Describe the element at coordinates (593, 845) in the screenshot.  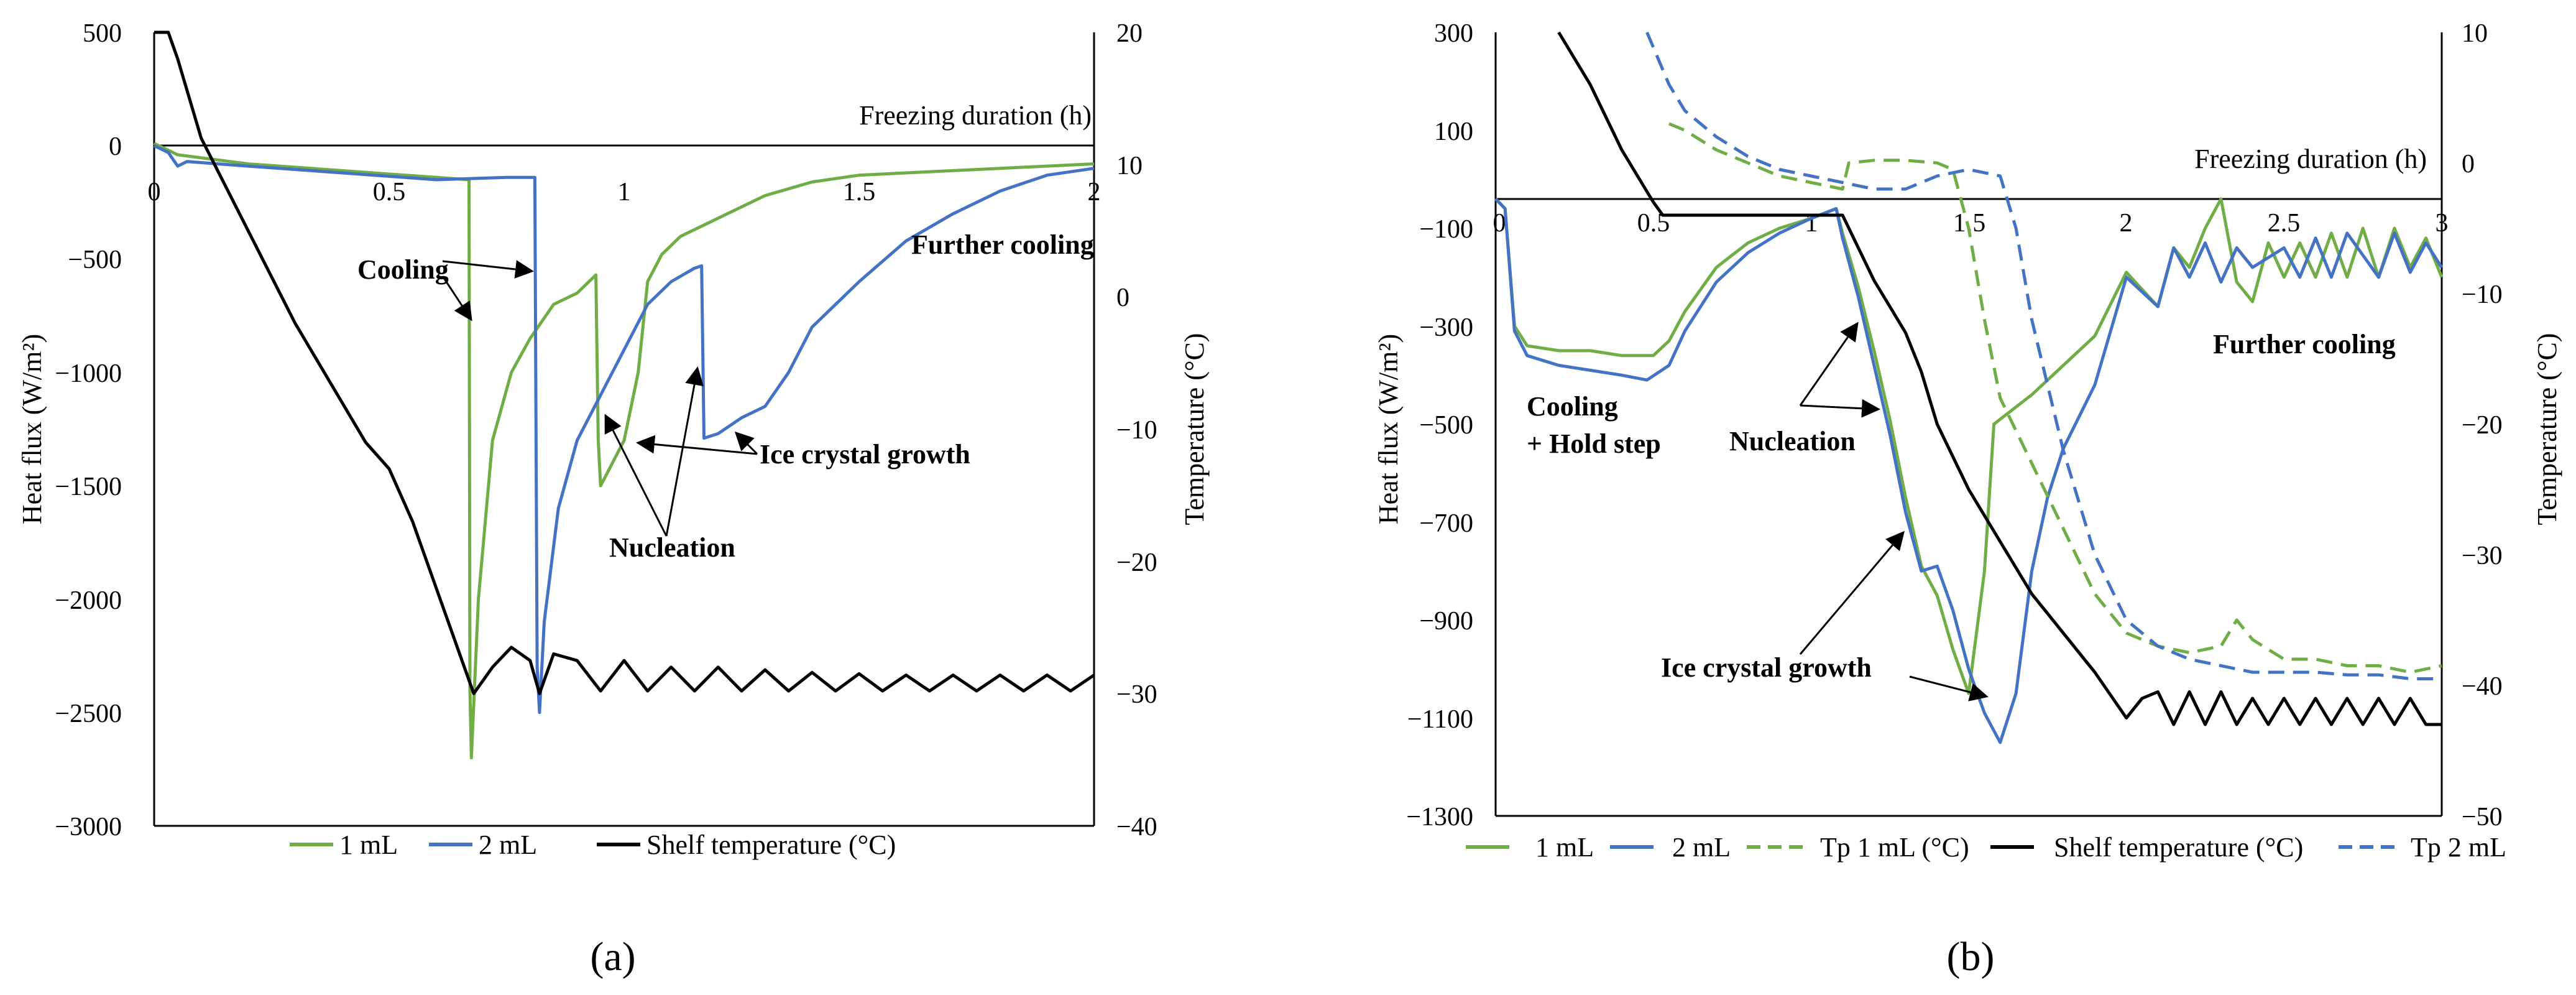
I see `a-legend: 1 mL 2 mL Shelf temperature (°C)` at that location.